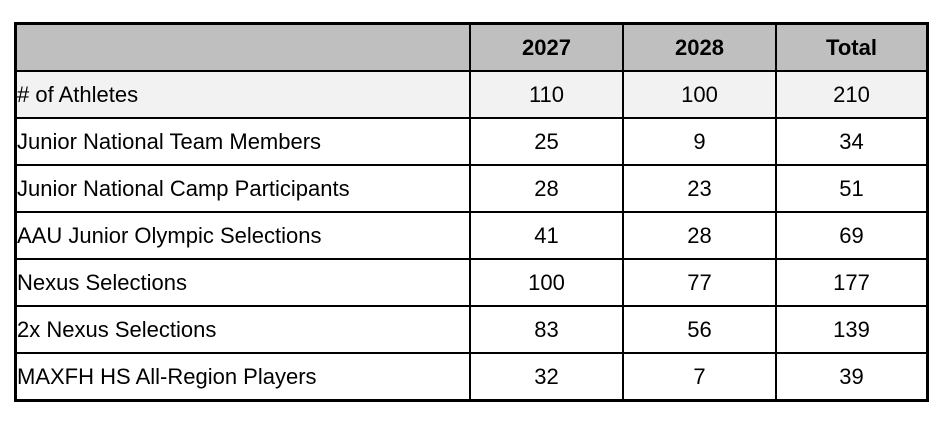 This screenshot has height=426, width=944. I want to click on value-cell: 23, so click(699, 188).